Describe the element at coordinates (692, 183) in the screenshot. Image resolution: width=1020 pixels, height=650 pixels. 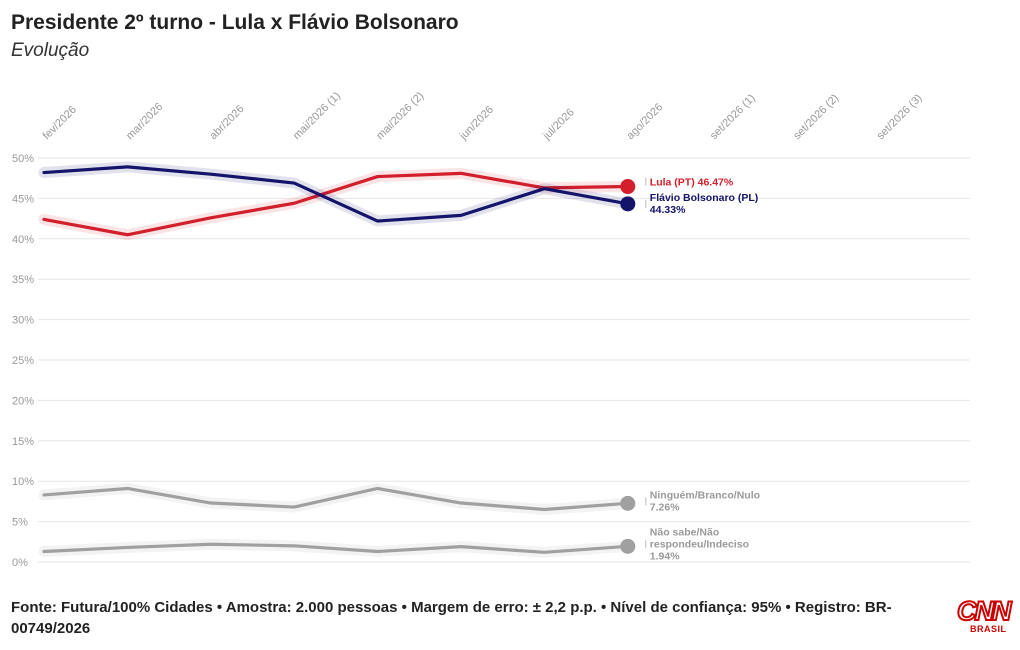
I see `series-end-label: Lula (PT) 46.47%` at that location.